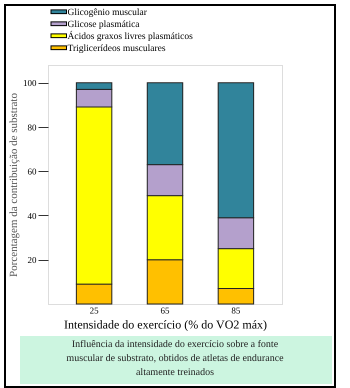 The width and height of the screenshot is (350, 388). Describe the element at coordinates (14, 184) in the screenshot. I see `y-axis-title: Porcentagem da contribuição de substrato` at that location.